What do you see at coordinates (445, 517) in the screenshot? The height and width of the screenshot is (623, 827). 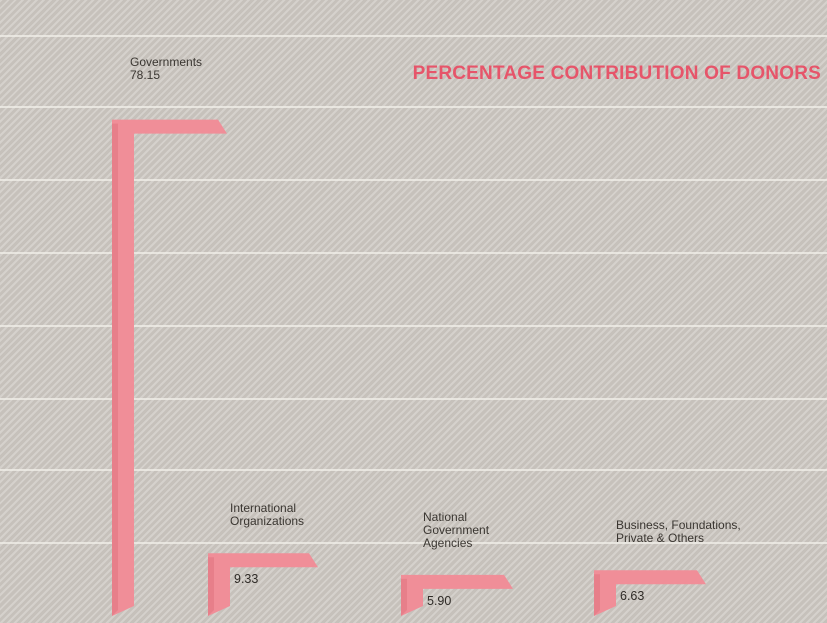 I see `category-label: National` at bounding box center [445, 517].